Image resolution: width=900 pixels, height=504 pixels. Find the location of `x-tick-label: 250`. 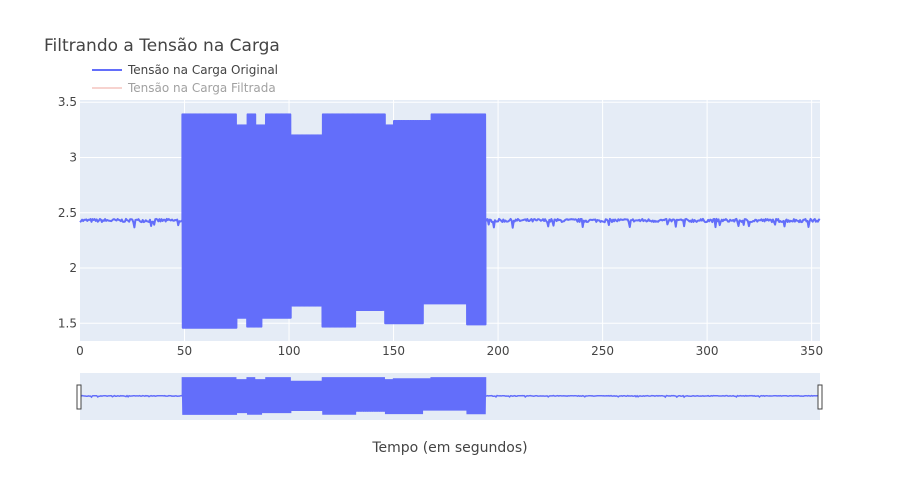

x-tick-label: 250 is located at coordinates (602, 351).